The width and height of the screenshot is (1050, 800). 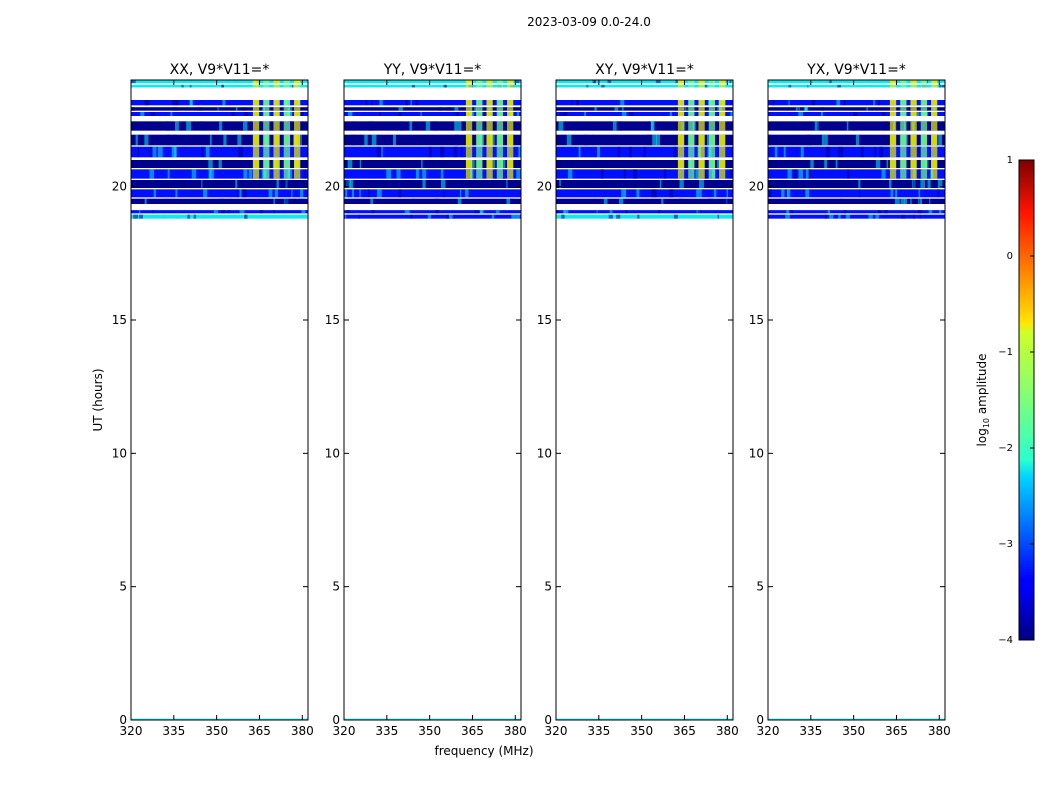 I want to click on colorbar-tick-label: −4, so click(x=1005, y=640).